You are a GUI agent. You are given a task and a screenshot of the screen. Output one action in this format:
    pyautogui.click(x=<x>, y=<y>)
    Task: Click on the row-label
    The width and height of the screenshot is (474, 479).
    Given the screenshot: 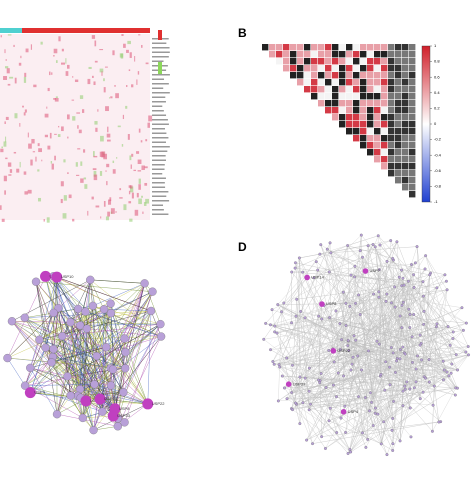 What is the action you would take?
    pyautogui.click(x=158, y=98)
    